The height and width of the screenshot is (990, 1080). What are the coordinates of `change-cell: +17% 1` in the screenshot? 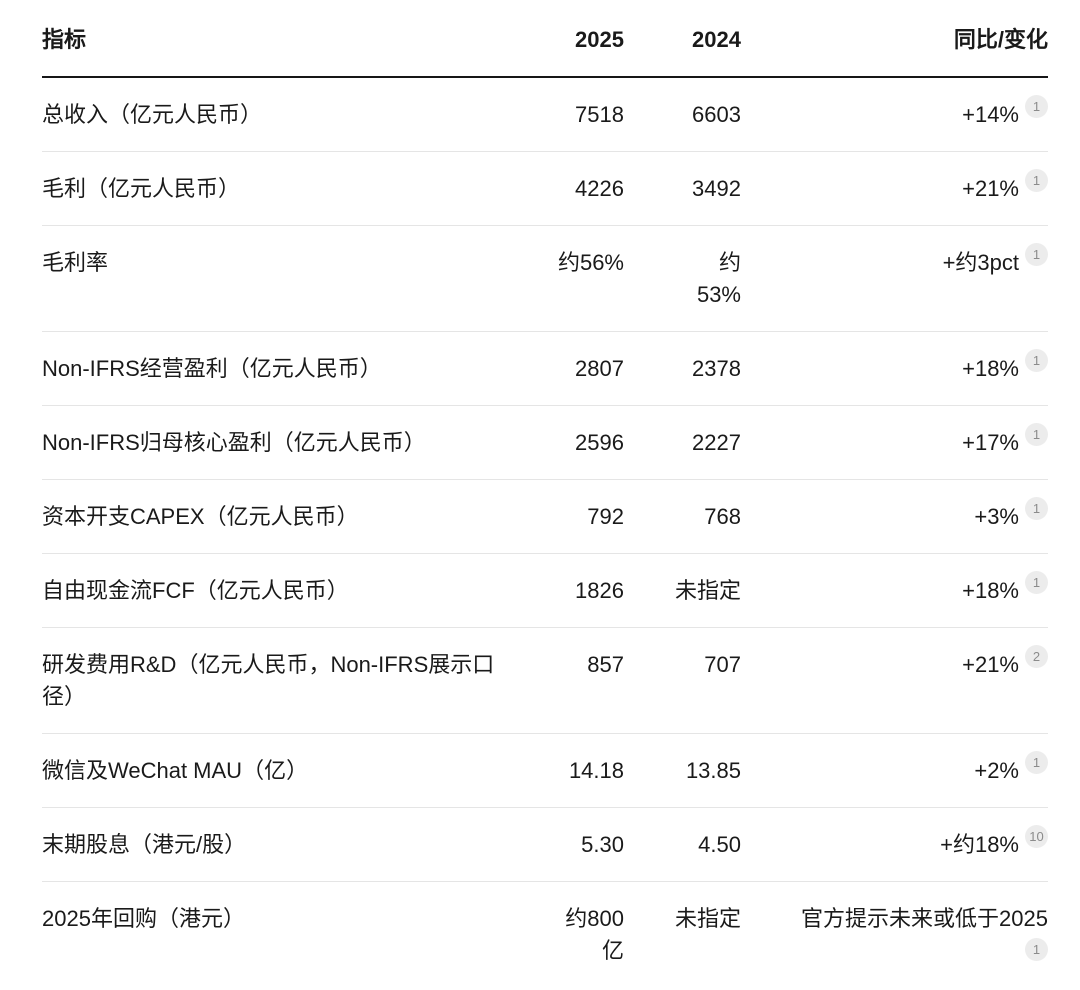 It's located at (894, 442).